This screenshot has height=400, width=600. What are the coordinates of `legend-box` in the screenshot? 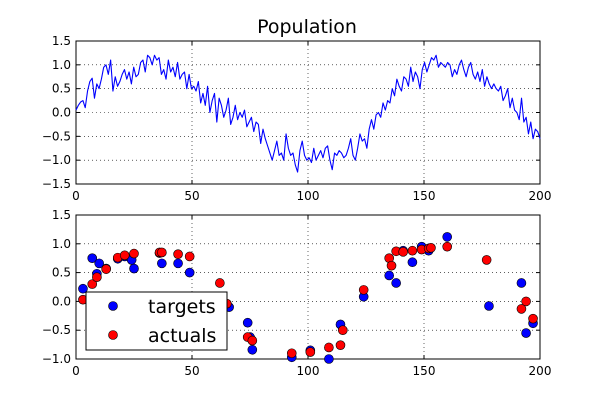 It's located at (156, 321).